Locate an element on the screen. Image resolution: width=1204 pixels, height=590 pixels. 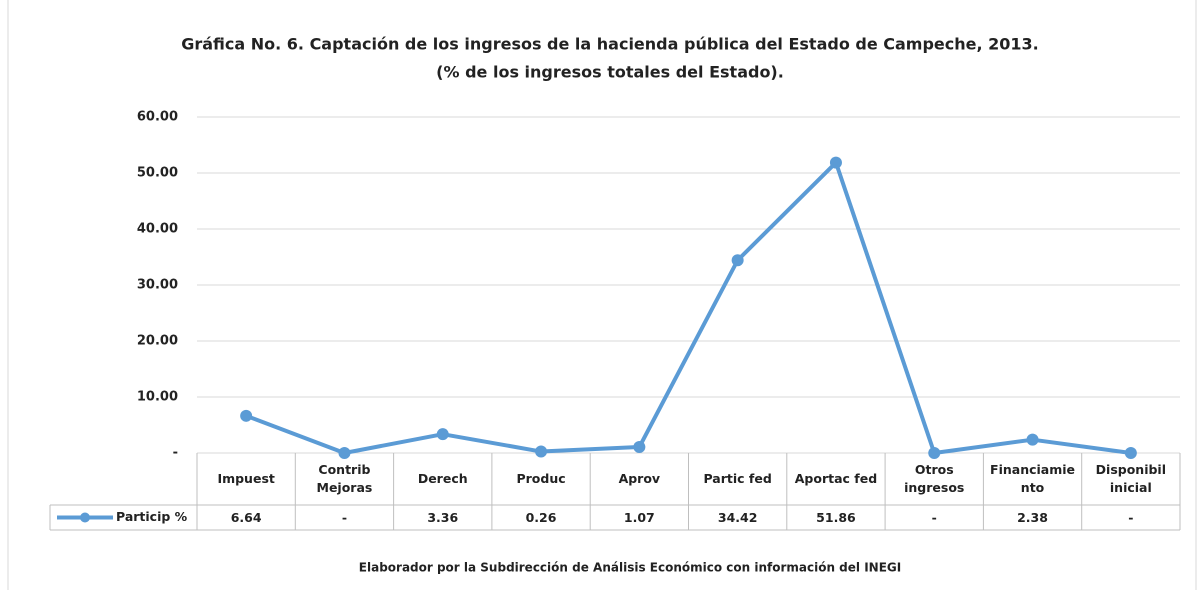
x-tick-label: Disponibil inicial is located at coordinates (1130, 478).